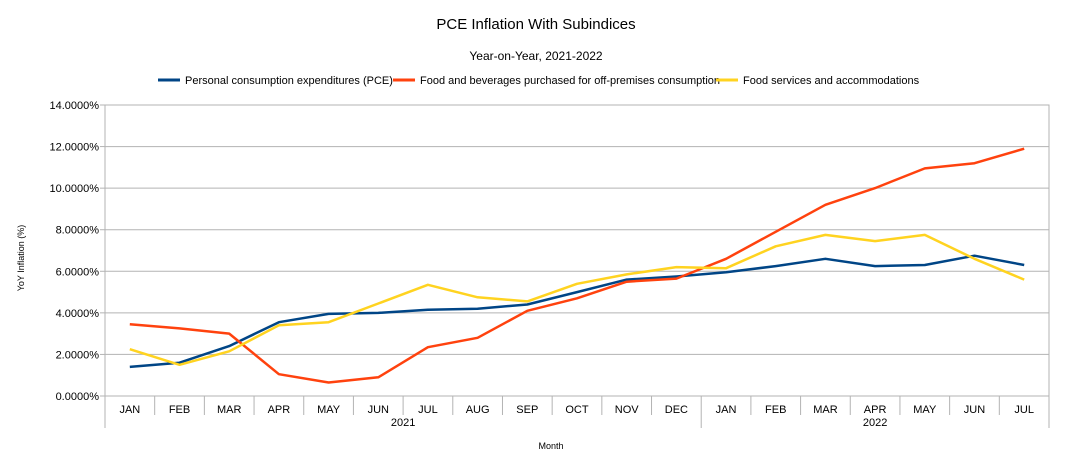 Image resolution: width=1072 pixels, height=467 pixels. Describe the element at coordinates (74, 106) in the screenshot. I see `y-tick-label: 14.0000%` at that location.